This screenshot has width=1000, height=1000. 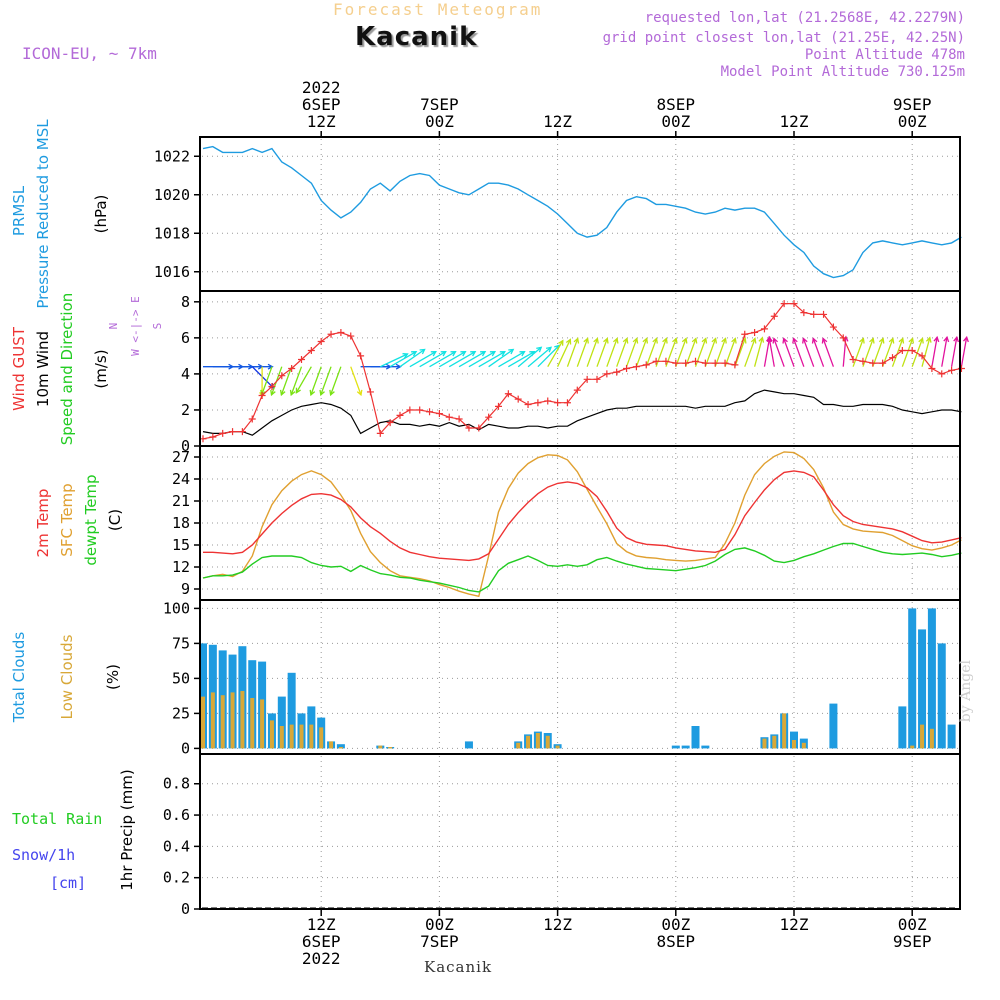 I want to click on time-label: 2022, so click(x=321, y=958).